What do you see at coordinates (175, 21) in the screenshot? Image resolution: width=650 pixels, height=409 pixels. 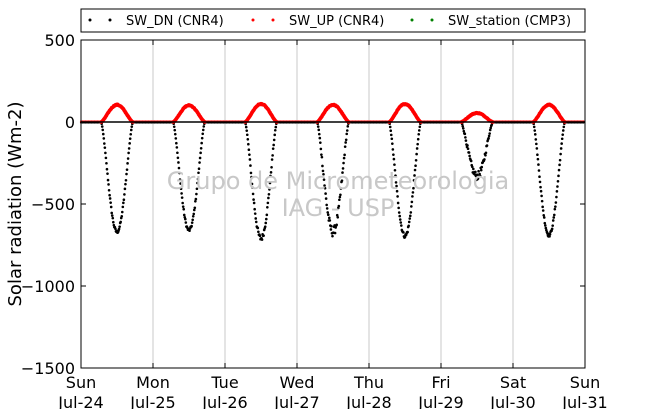 I see `legend-label: SW_DN (CNR4)` at bounding box center [175, 21].